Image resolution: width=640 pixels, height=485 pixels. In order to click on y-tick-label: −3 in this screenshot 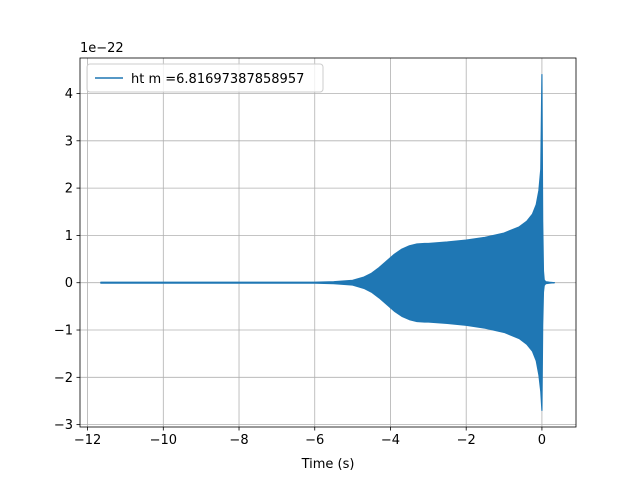, I will do `click(63, 425)`.